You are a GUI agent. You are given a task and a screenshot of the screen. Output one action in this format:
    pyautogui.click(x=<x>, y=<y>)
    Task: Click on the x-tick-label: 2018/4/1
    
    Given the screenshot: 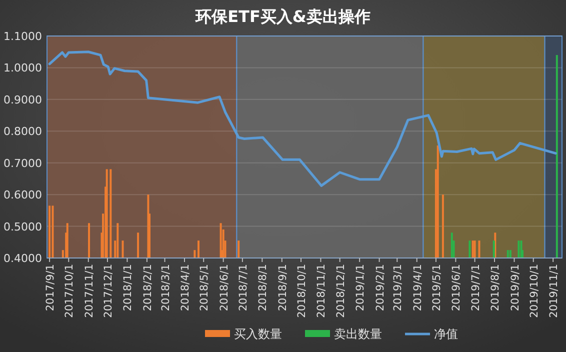 What is the action you would take?
    pyautogui.click(x=186, y=288)
    